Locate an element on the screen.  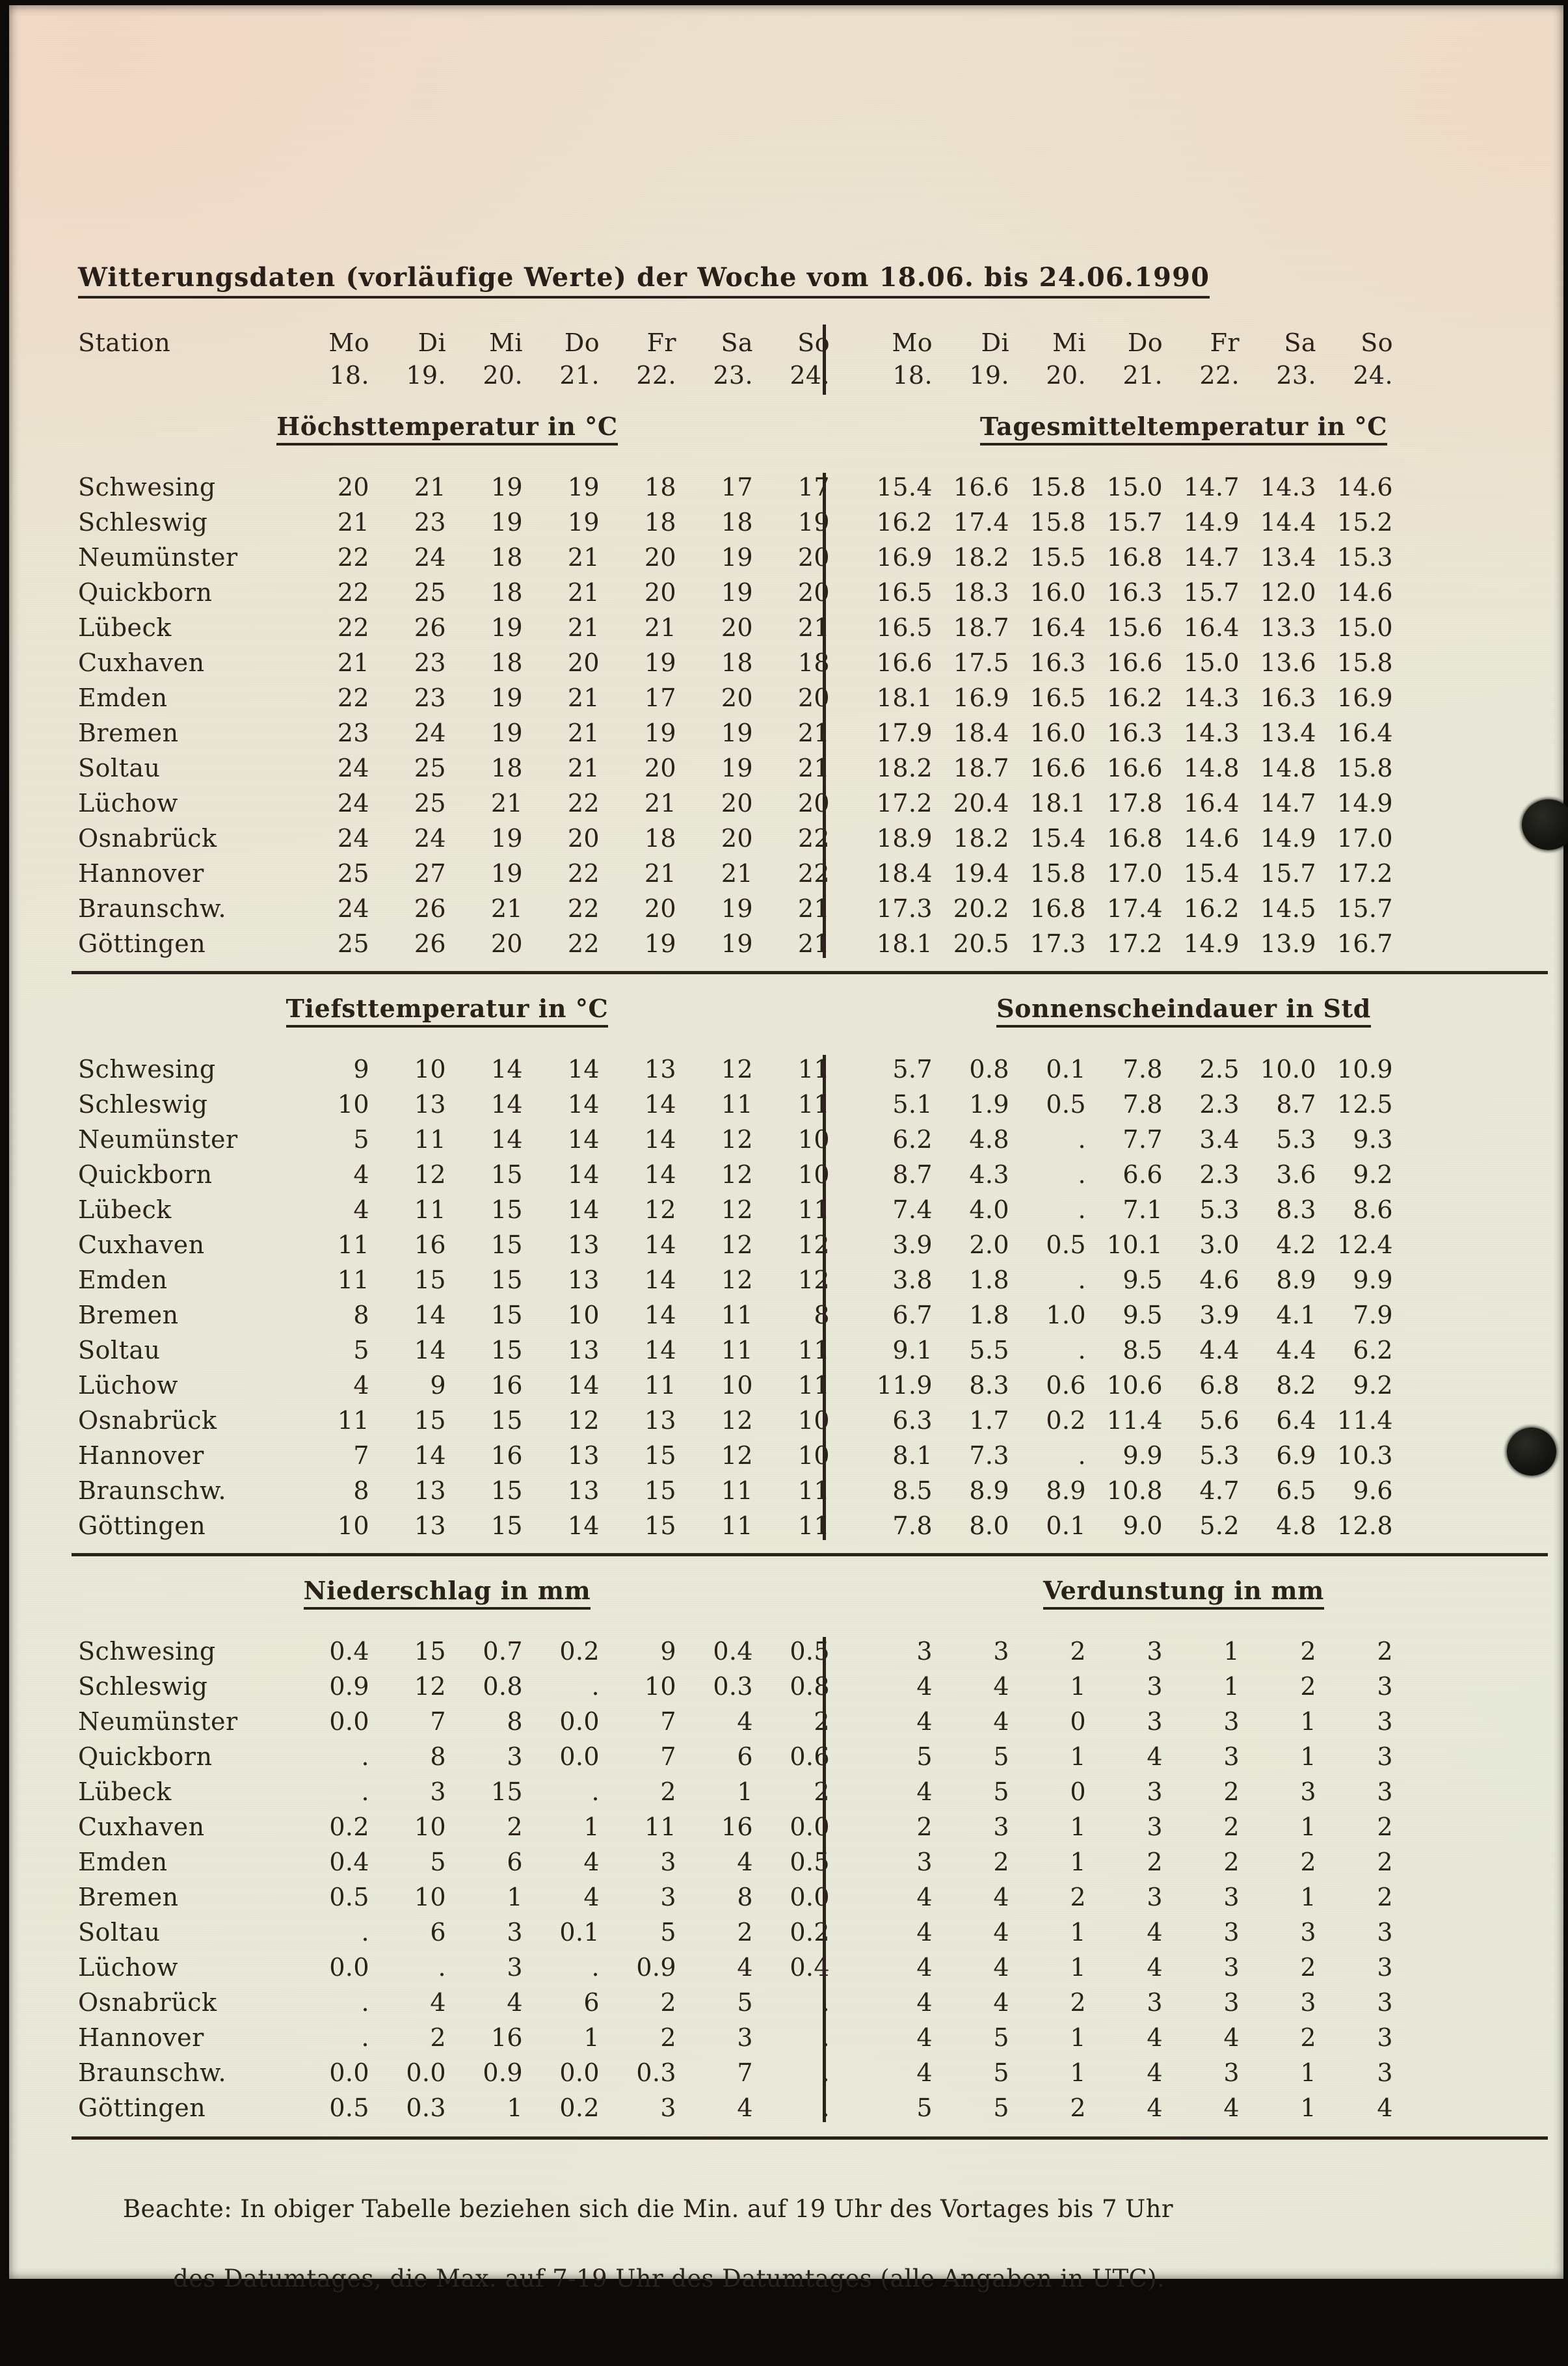
cell-left-4: 2 is located at coordinates (668, 2037).